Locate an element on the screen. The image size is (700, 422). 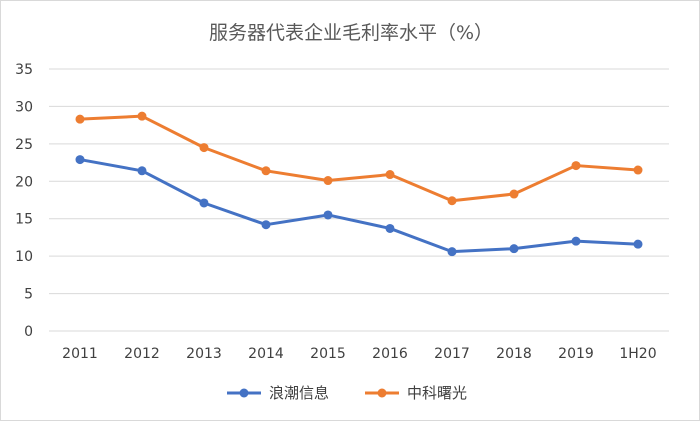
x-tick-label: 2014 is located at coordinates (266, 354).